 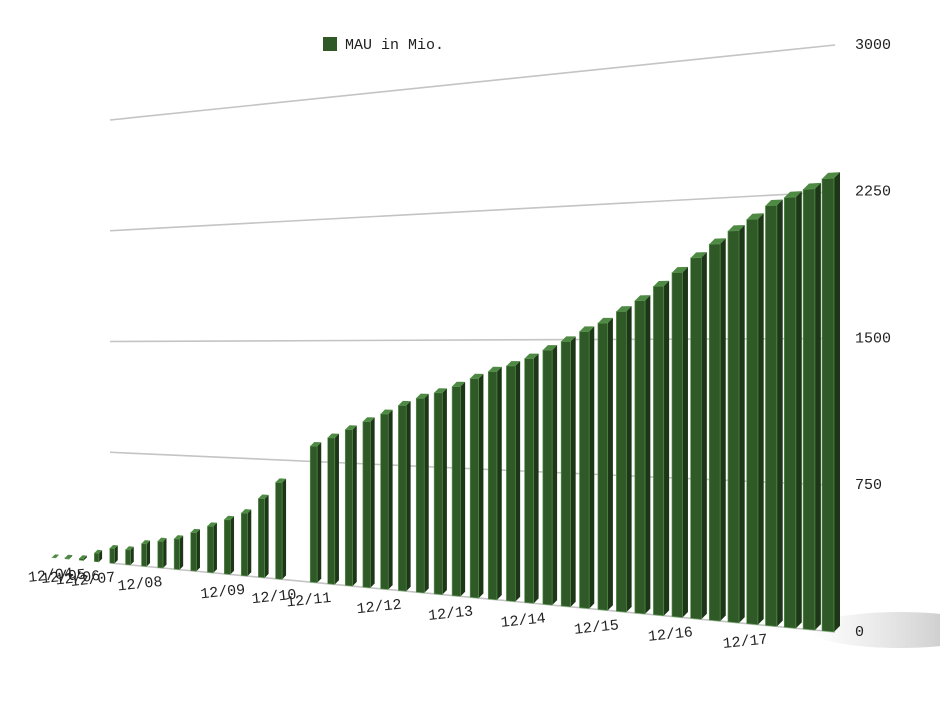 What do you see at coordinates (63, 578) in the screenshot?
I see `x-tick-label: 12/05` at bounding box center [63, 578].